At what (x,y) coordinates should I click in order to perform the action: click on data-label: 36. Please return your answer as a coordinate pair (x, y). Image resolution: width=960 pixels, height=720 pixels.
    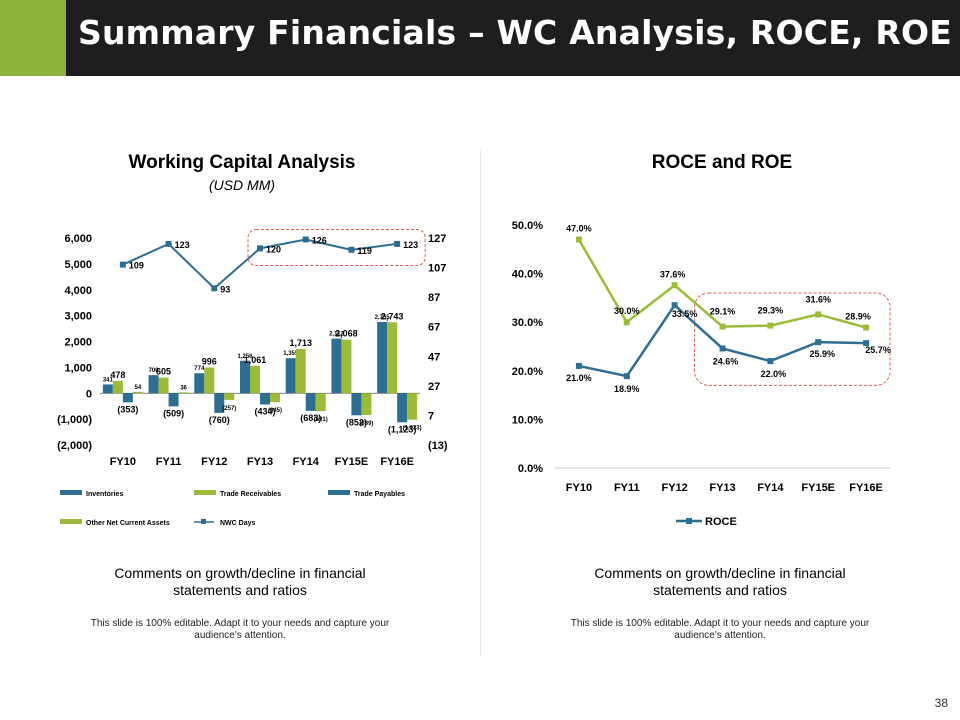
    Looking at the image, I should click on (183, 388).